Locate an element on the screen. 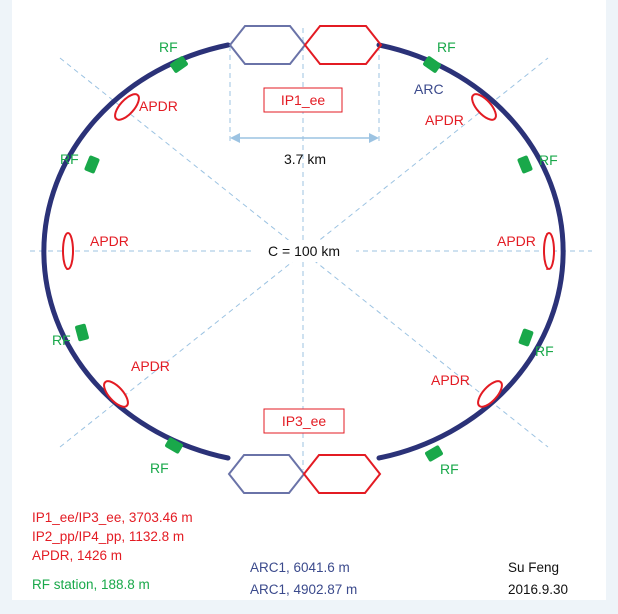 The width and height of the screenshot is (618, 614). rf-label-1: RF is located at coordinates (168, 47).